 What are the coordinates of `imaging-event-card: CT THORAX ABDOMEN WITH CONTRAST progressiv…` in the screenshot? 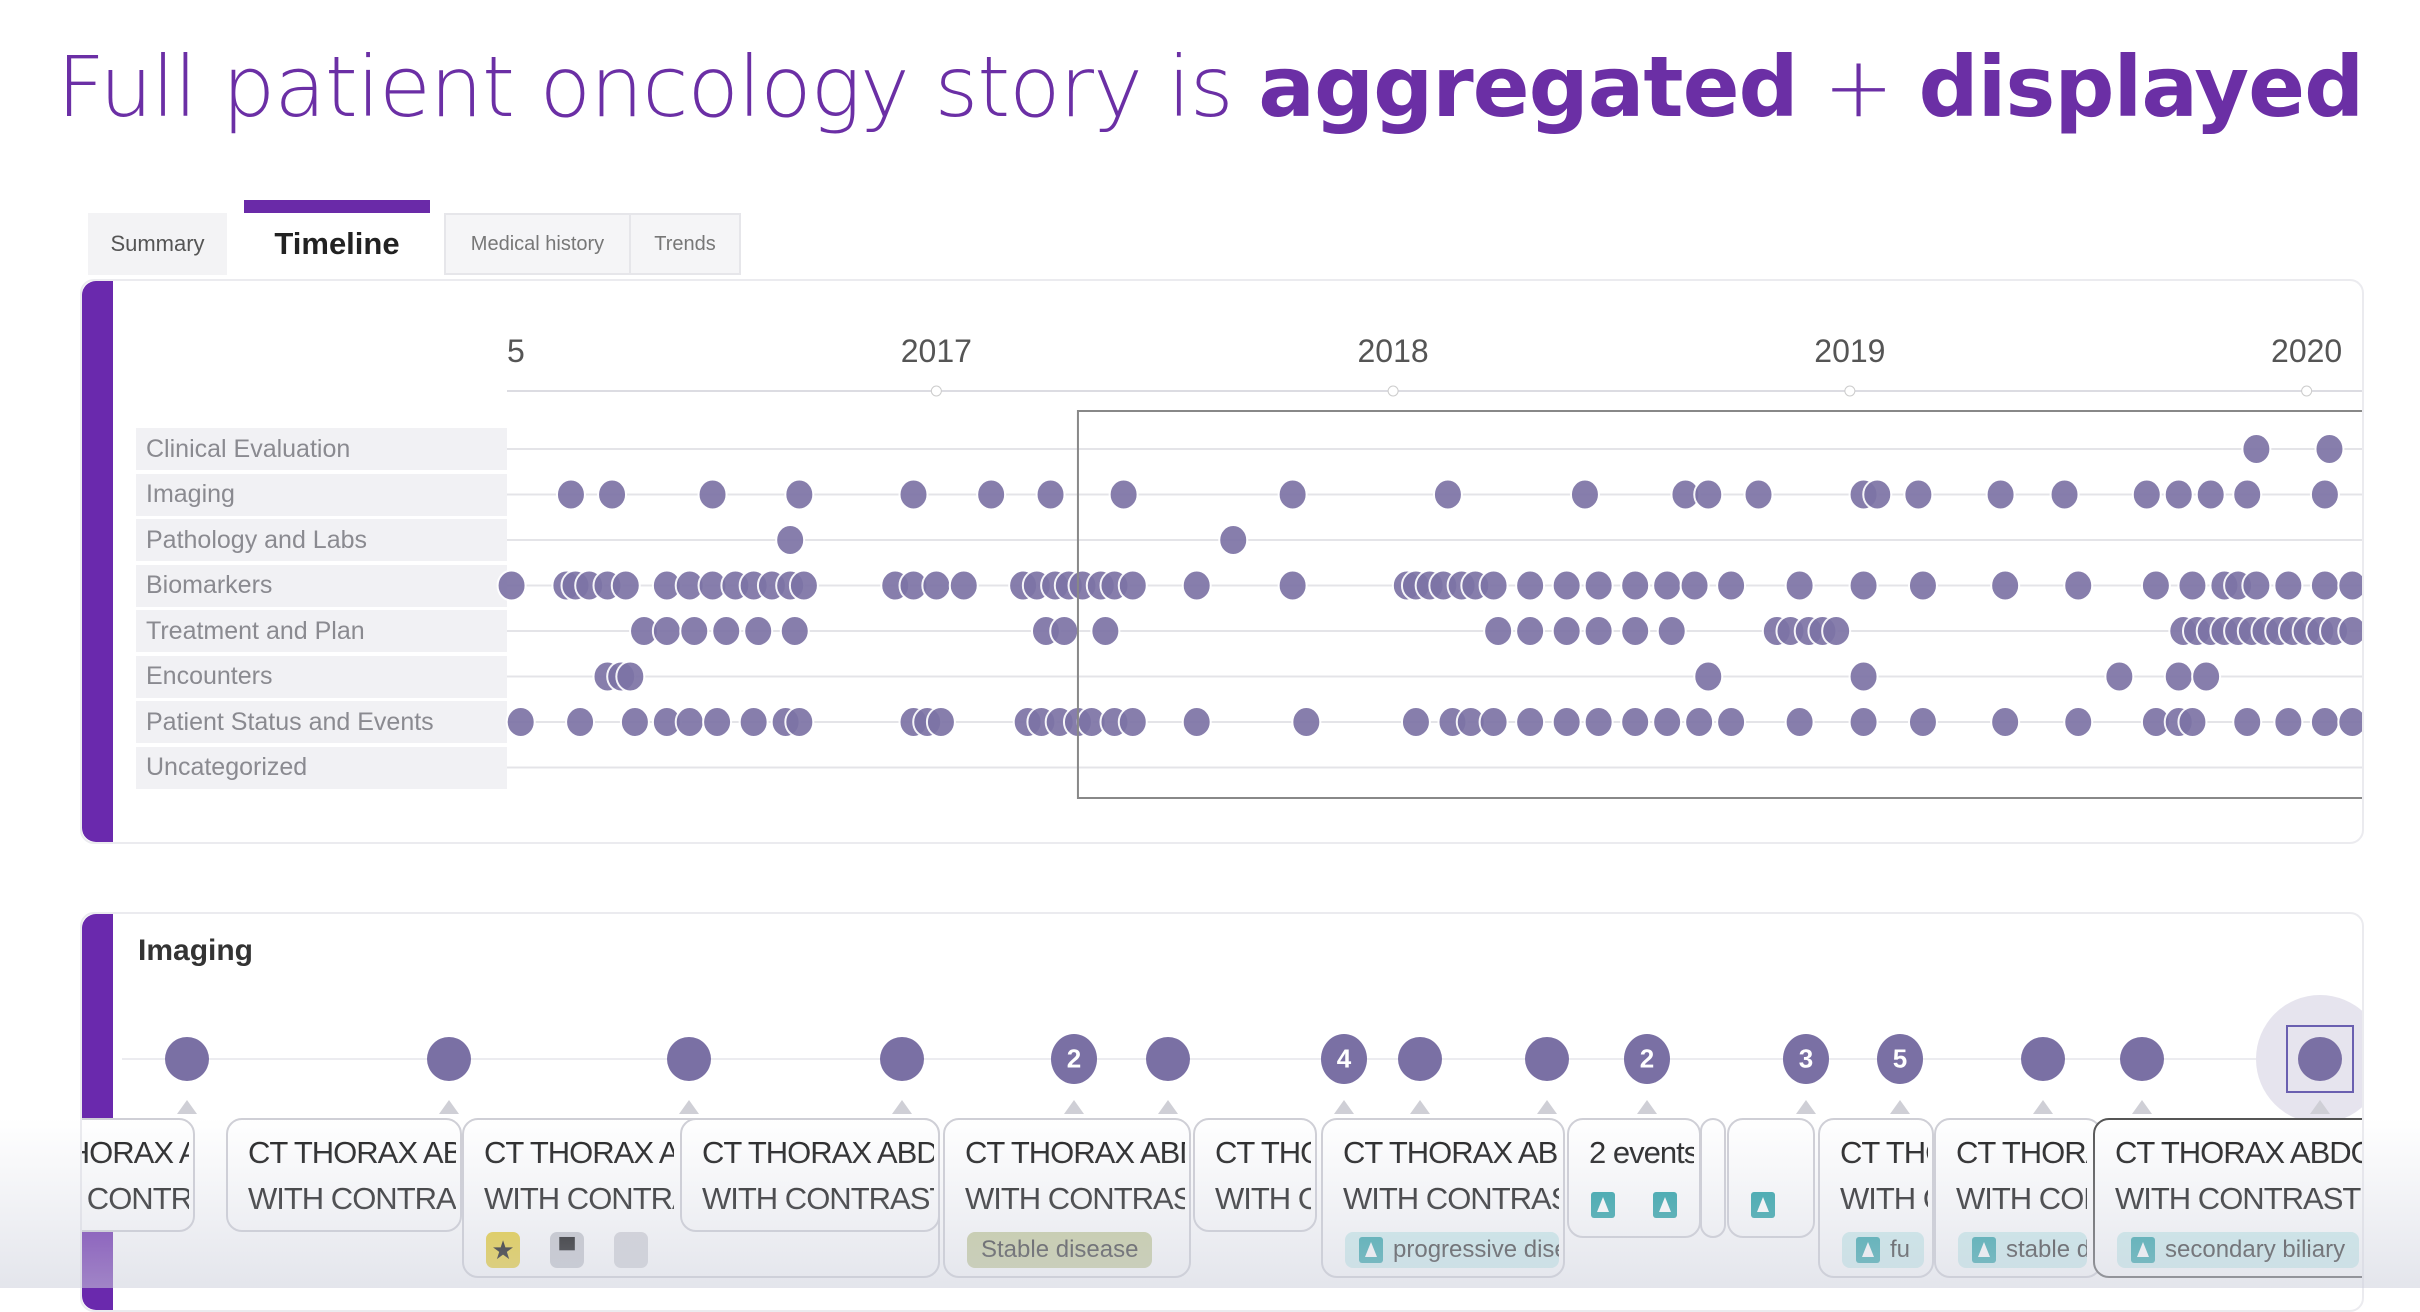 It's located at (1443, 1198).